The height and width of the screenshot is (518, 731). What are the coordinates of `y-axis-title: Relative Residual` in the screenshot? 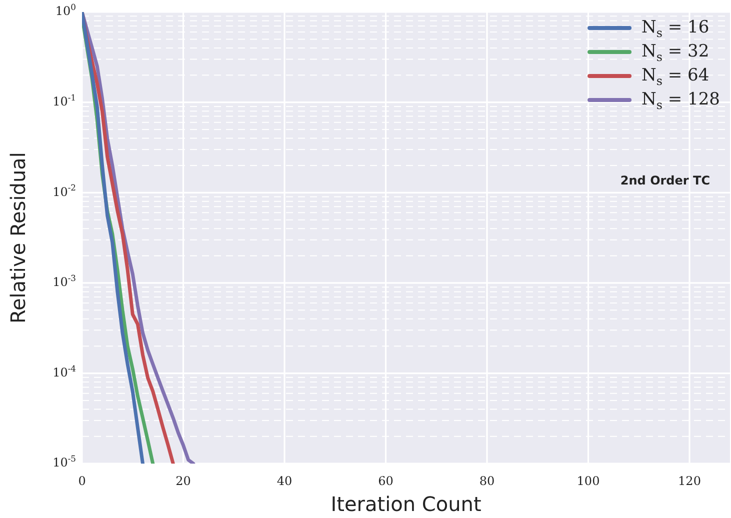 It's located at (18, 238).